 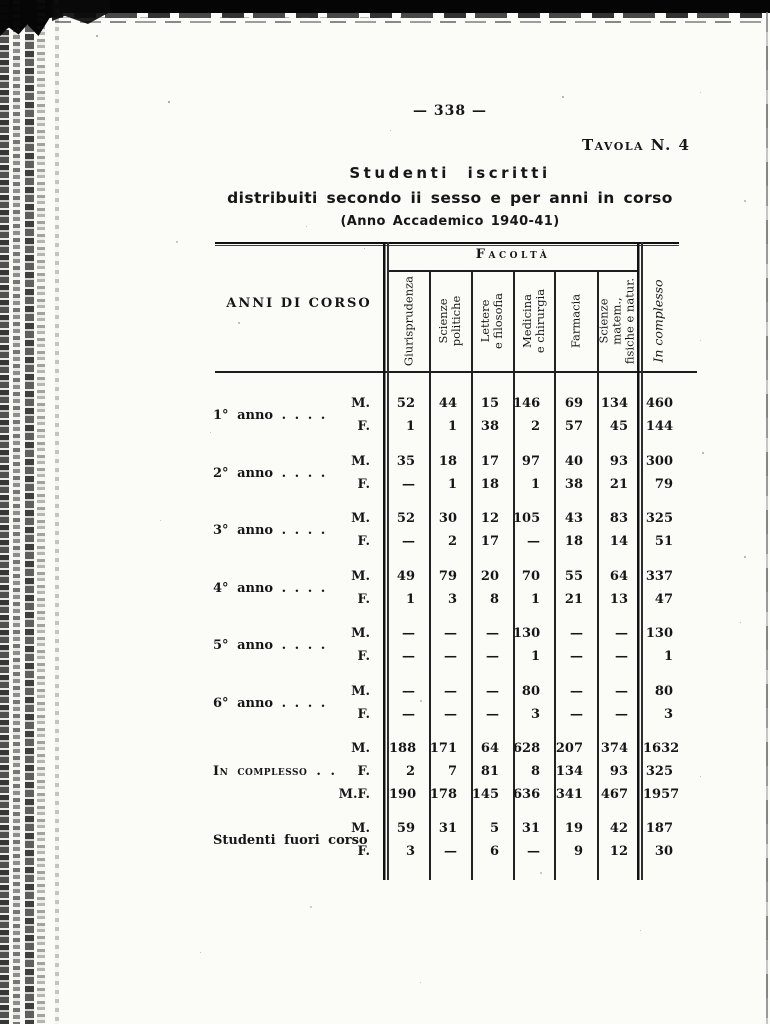 What do you see at coordinates (618, 518) in the screenshot?
I see `value-cell: 83` at bounding box center [618, 518].